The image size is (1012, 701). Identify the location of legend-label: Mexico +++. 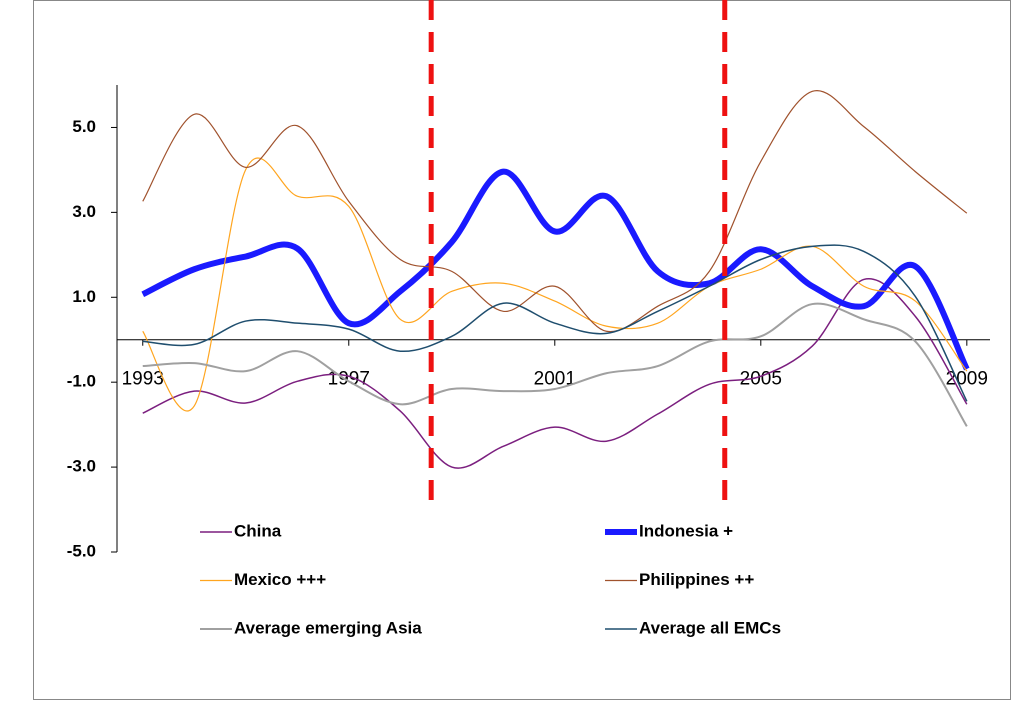
(280, 579).